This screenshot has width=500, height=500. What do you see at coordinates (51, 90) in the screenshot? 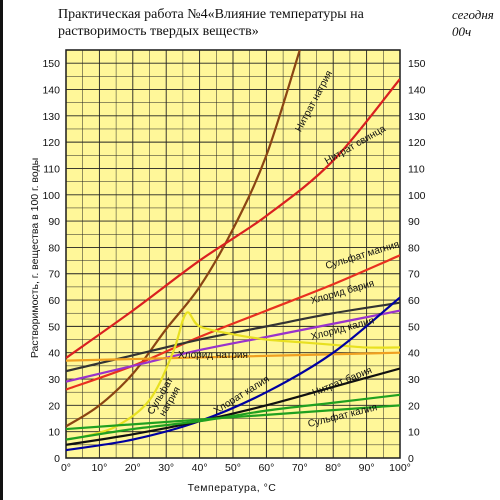
I see `y-tick-label-left: 140` at bounding box center [51, 90].